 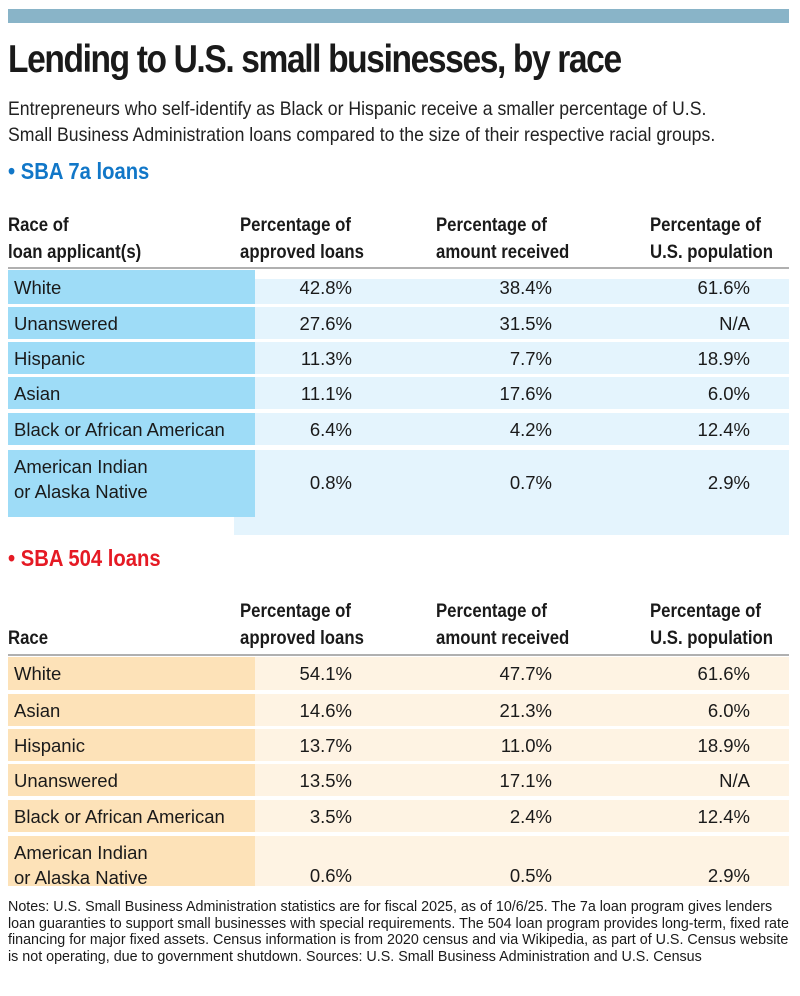 What do you see at coordinates (325, 710) in the screenshot?
I see `approved-loans-value: 14.6%` at bounding box center [325, 710].